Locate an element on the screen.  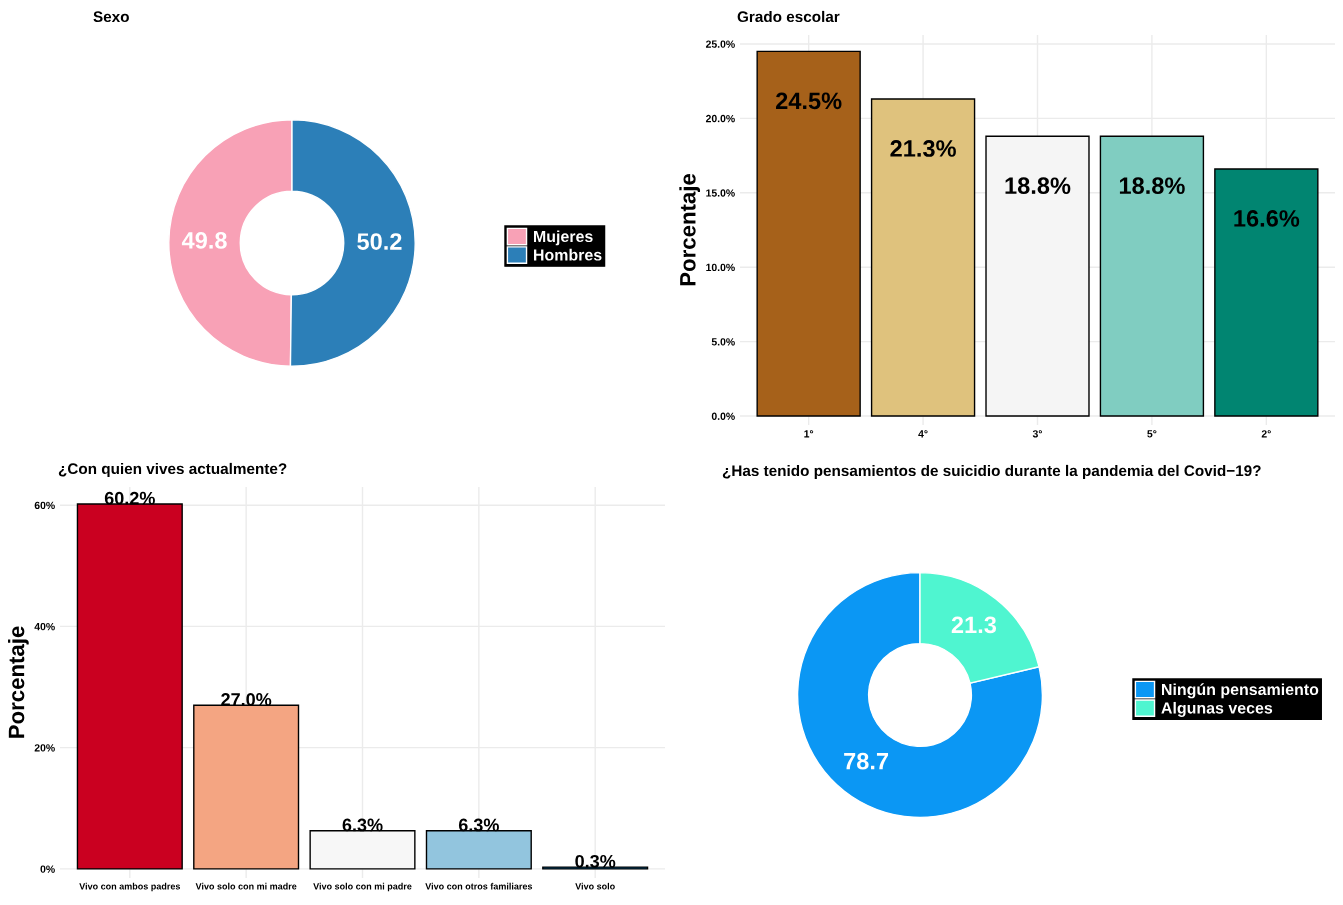
x-tick-label: 5° is located at coordinates (1152, 434).